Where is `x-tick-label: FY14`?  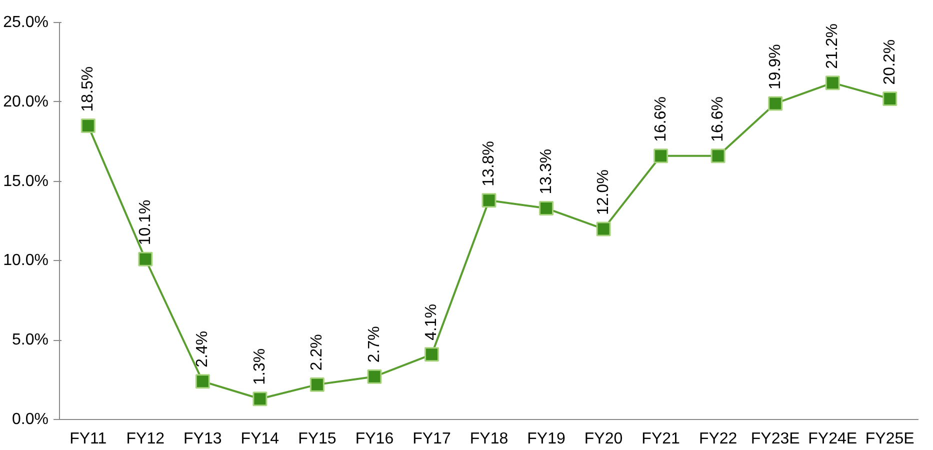
x-tick-label: FY14 is located at coordinates (260, 439).